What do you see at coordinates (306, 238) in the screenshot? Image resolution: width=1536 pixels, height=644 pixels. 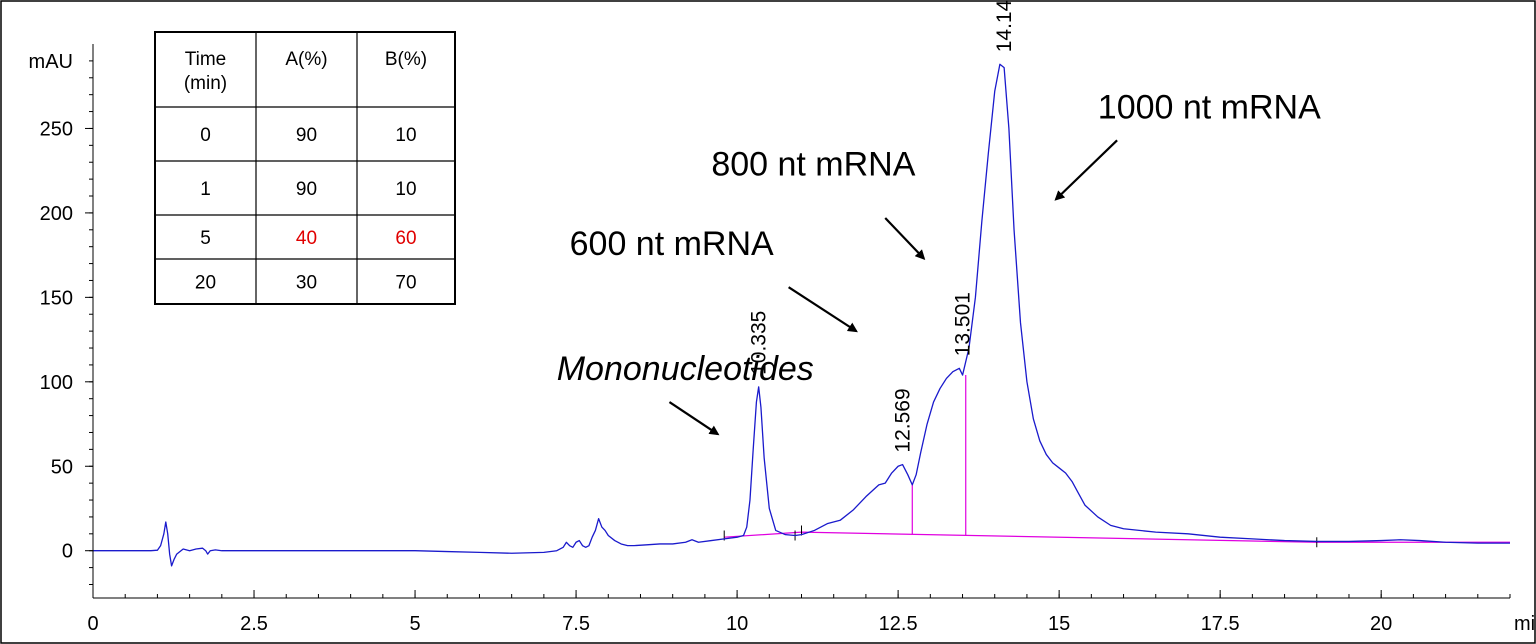 I see `table-cell: 40` at bounding box center [306, 238].